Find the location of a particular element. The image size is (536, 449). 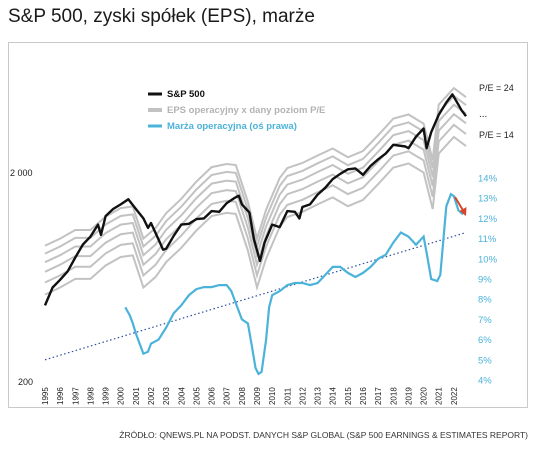

x-tick-label: 1998 is located at coordinates (90, 396).